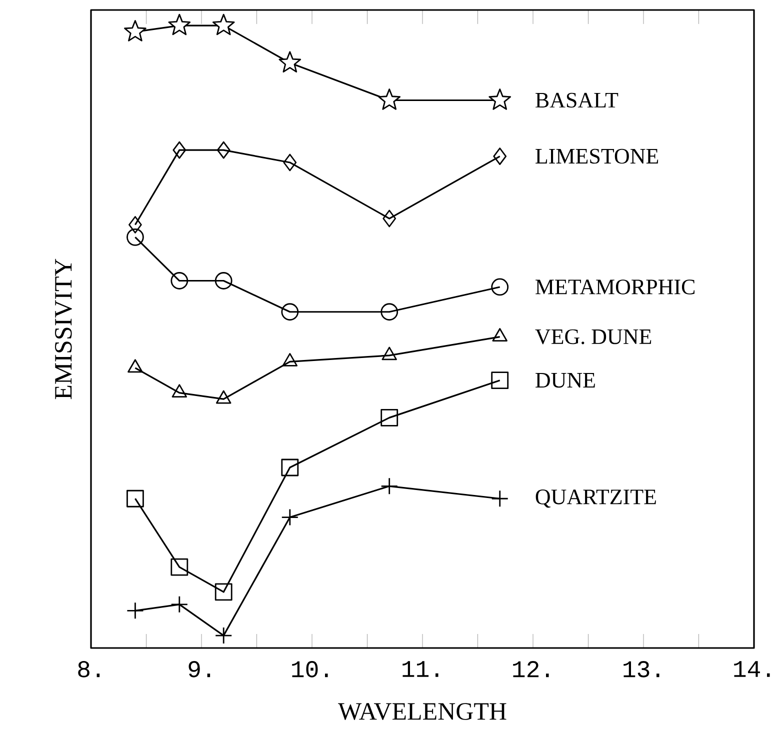 Image resolution: width=775 pixels, height=738 pixels. What do you see at coordinates (420, 669) in the screenshot?
I see `x-tick-label: 11.` at bounding box center [420, 669].